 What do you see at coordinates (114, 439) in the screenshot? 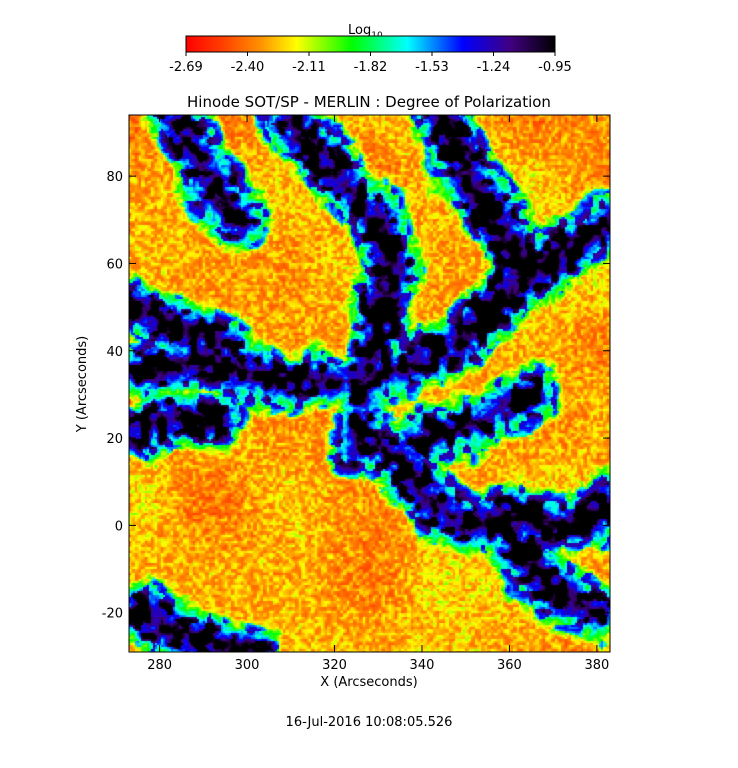
I see `y-tick-label: 20` at bounding box center [114, 439].